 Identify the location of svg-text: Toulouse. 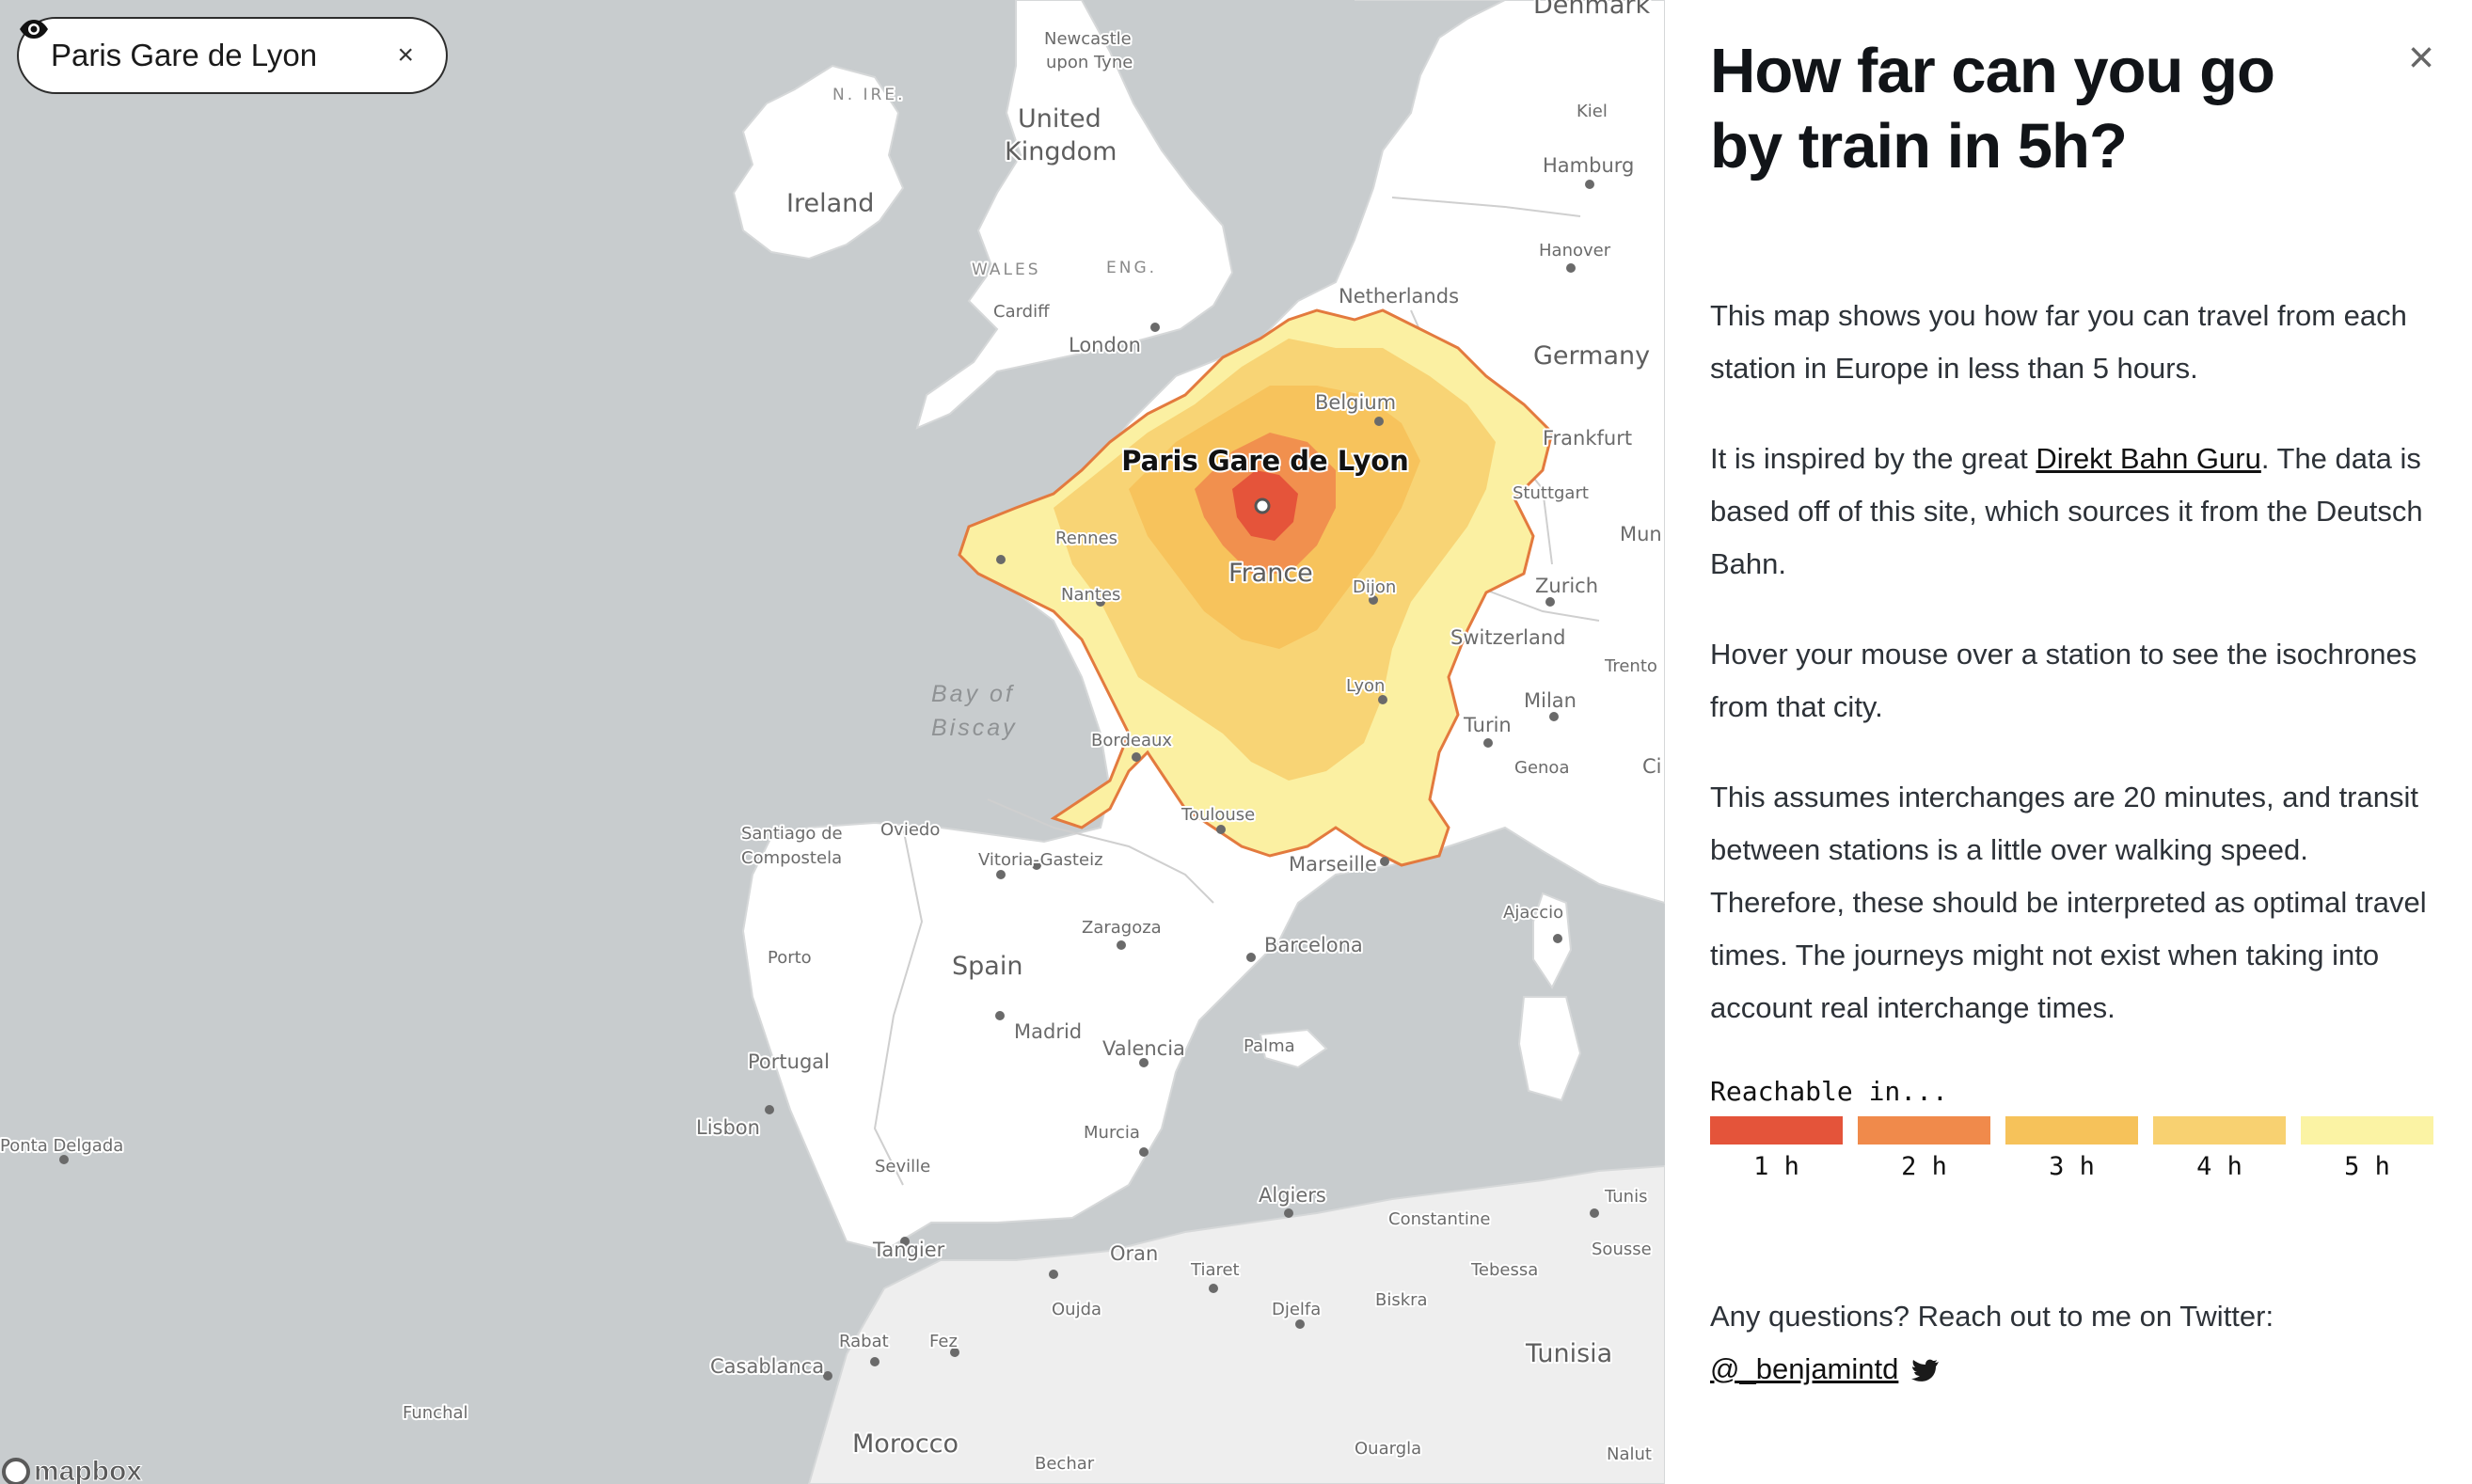
(1218, 815).